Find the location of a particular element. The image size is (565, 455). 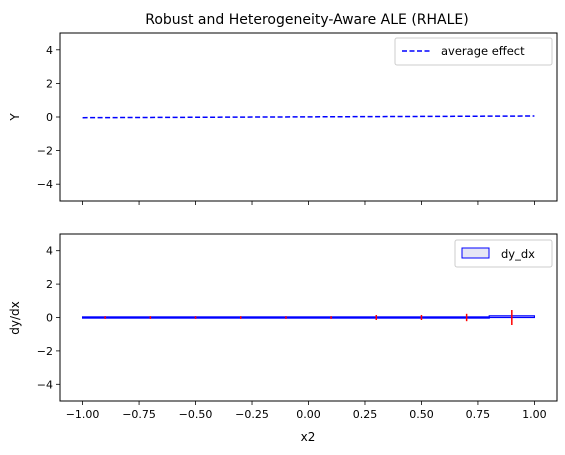

top-legend: average effect is located at coordinates (473, 51).